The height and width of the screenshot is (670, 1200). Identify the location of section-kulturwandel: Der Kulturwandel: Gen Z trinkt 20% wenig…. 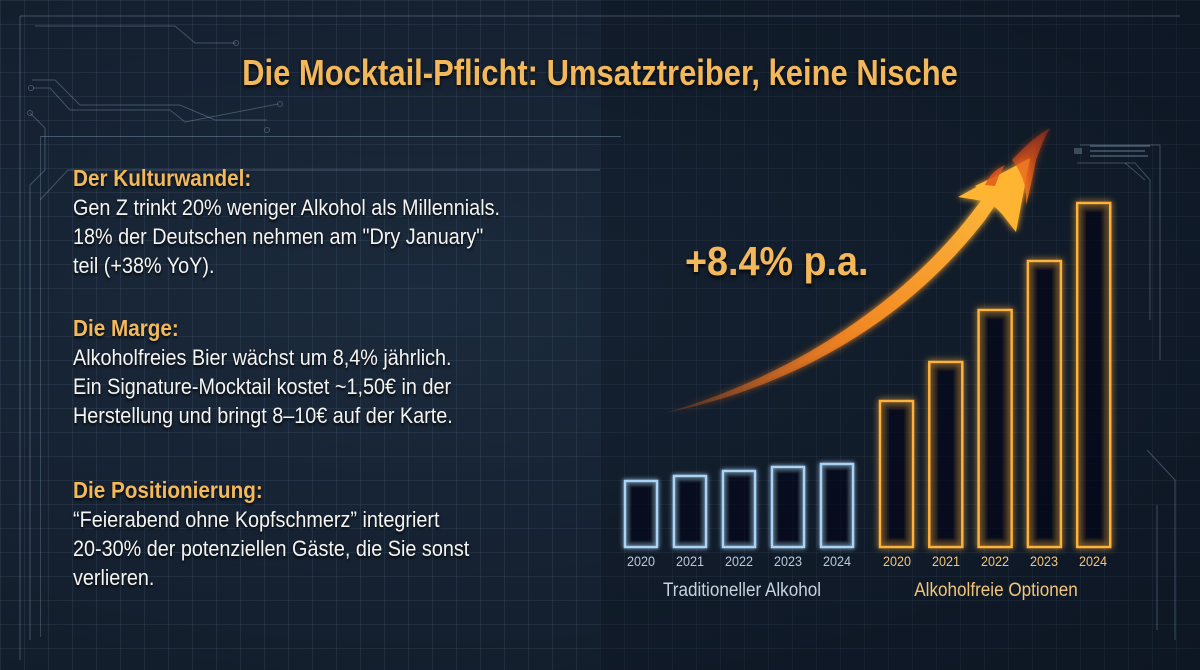
(353, 221).